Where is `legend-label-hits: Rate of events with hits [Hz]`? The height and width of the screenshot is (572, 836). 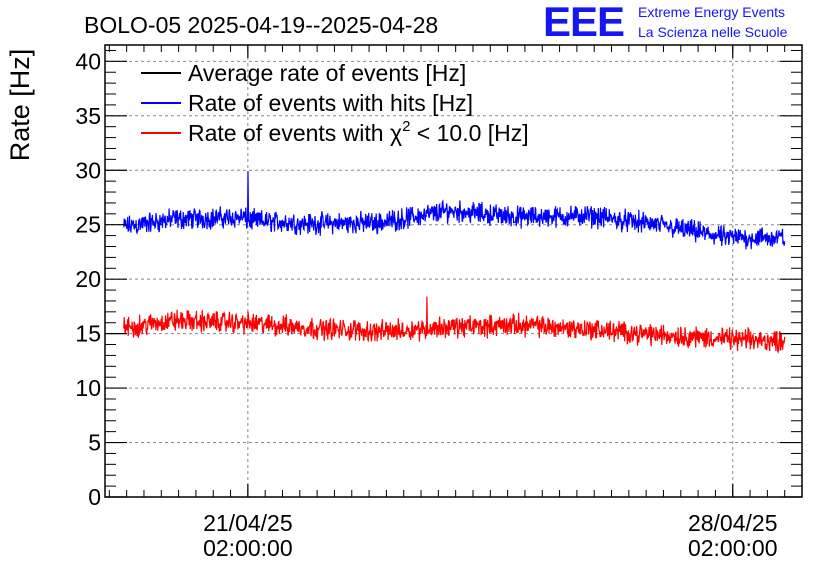
legend-label-hits: Rate of events with hits [Hz] is located at coordinates (330, 103).